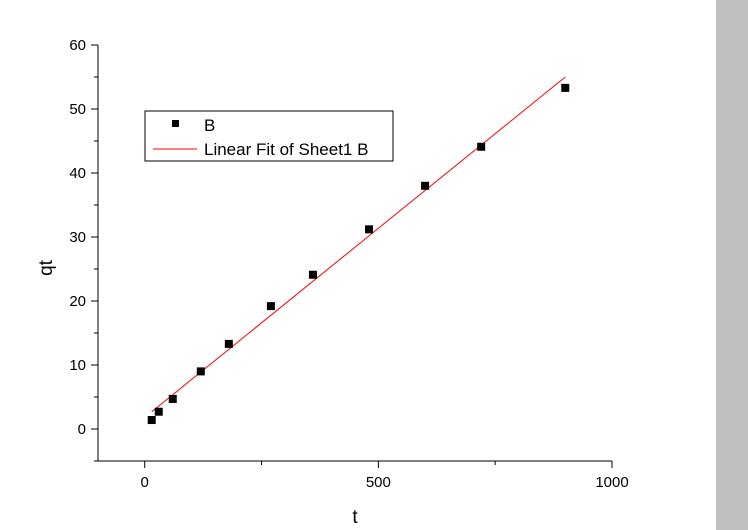 Image resolution: width=748 pixels, height=530 pixels. I want to click on legend: B Linear Fit of Sheet1 B, so click(269, 136).